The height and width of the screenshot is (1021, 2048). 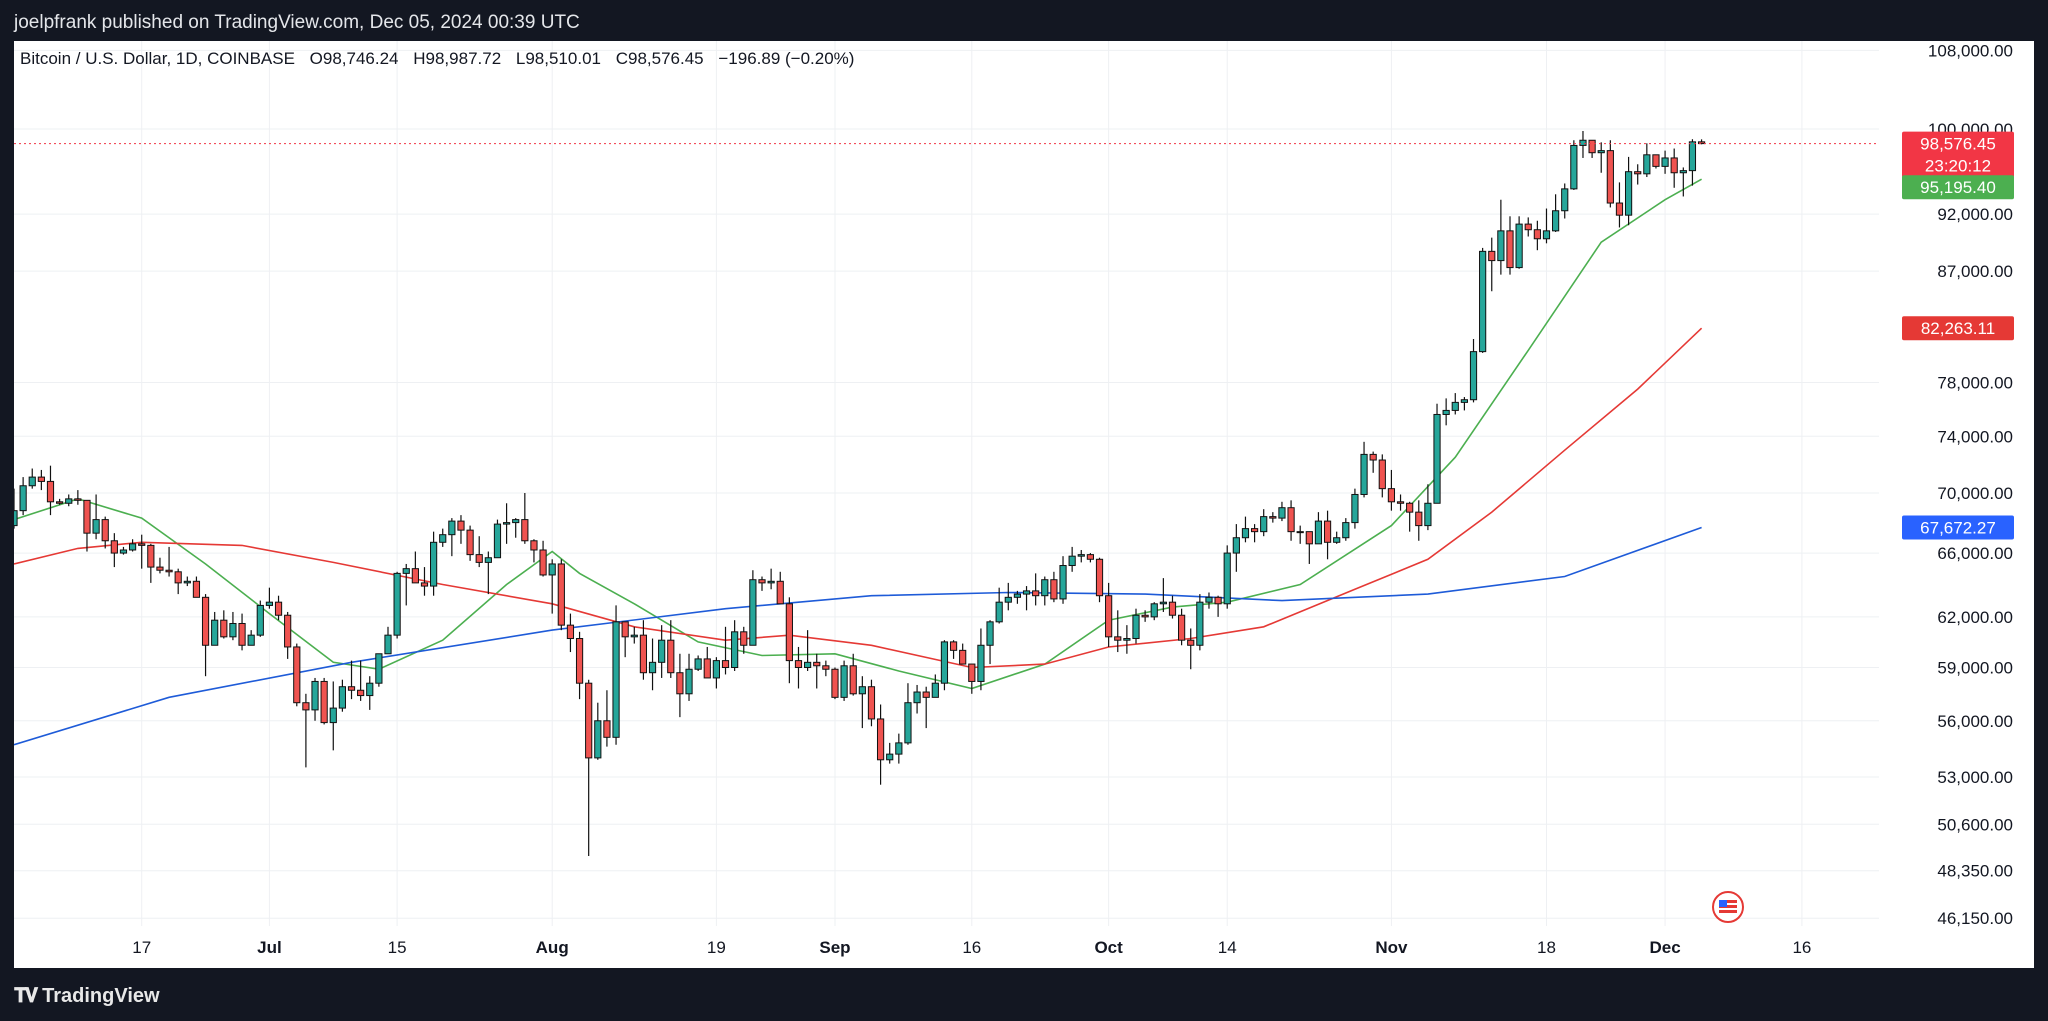 What do you see at coordinates (716, 947) in the screenshot?
I see `x-tick-label: 19` at bounding box center [716, 947].